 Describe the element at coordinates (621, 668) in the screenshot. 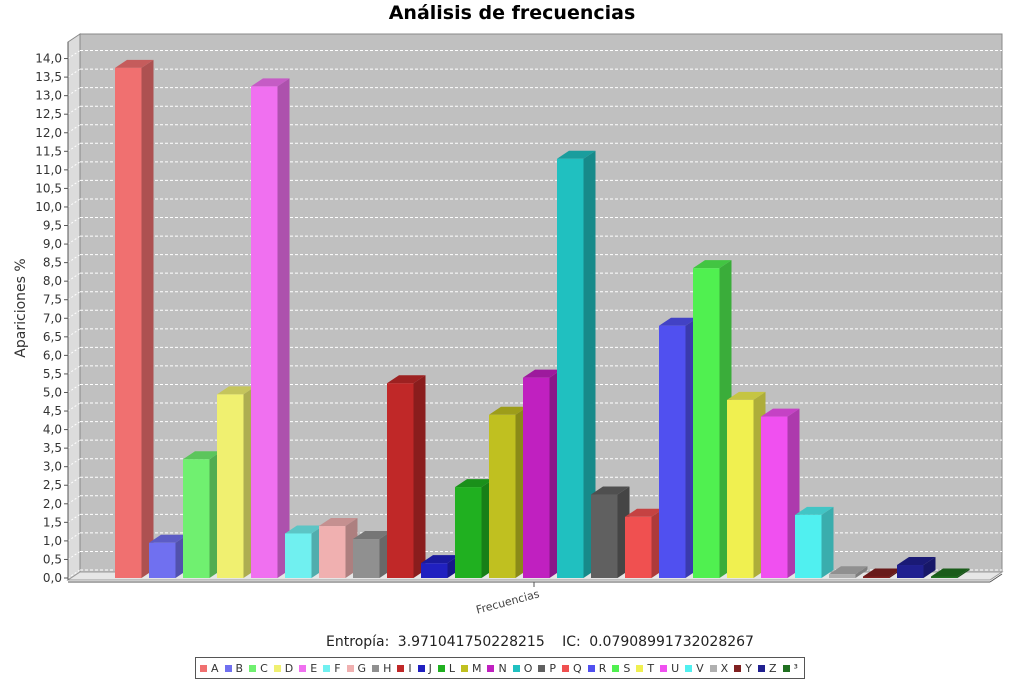

I see `legend-item-S: S` at that location.